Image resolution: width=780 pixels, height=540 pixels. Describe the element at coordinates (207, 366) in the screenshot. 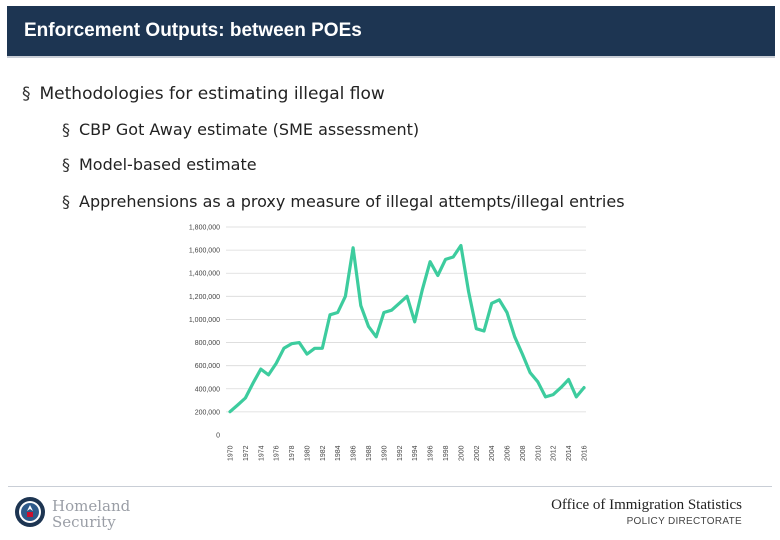

I see `y-tick-label: 600,000` at that location.